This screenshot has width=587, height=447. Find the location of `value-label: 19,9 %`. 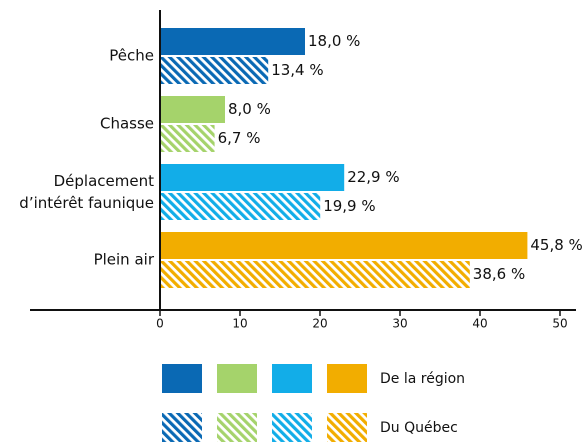

value-label: 19,9 % is located at coordinates (349, 206).